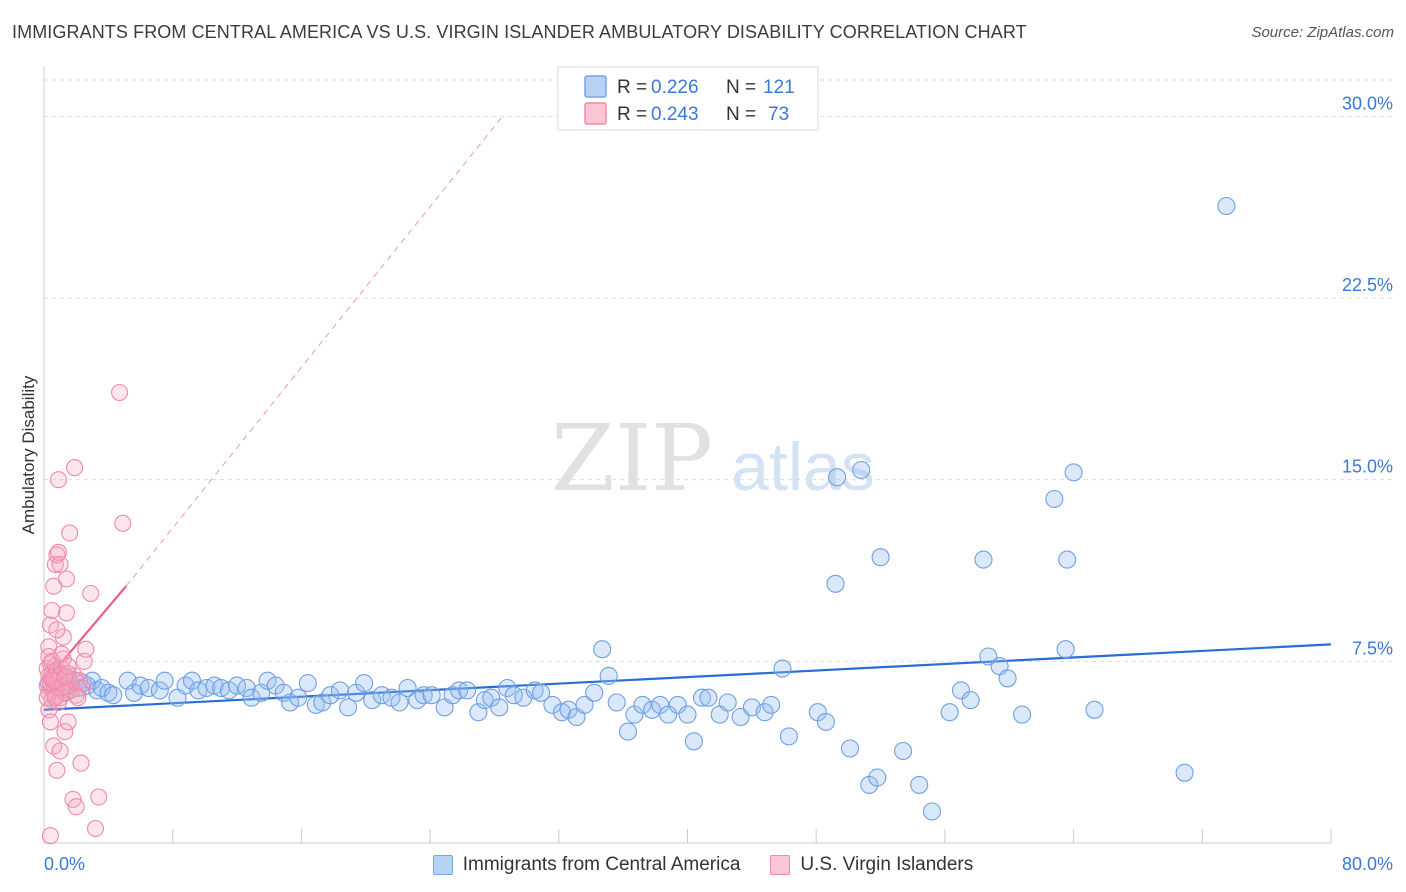 Image resolution: width=1406 pixels, height=892 pixels. What do you see at coordinates (1322, 32) in the screenshot?
I see `source-label: Source: ZipAtlas.com` at bounding box center [1322, 32].